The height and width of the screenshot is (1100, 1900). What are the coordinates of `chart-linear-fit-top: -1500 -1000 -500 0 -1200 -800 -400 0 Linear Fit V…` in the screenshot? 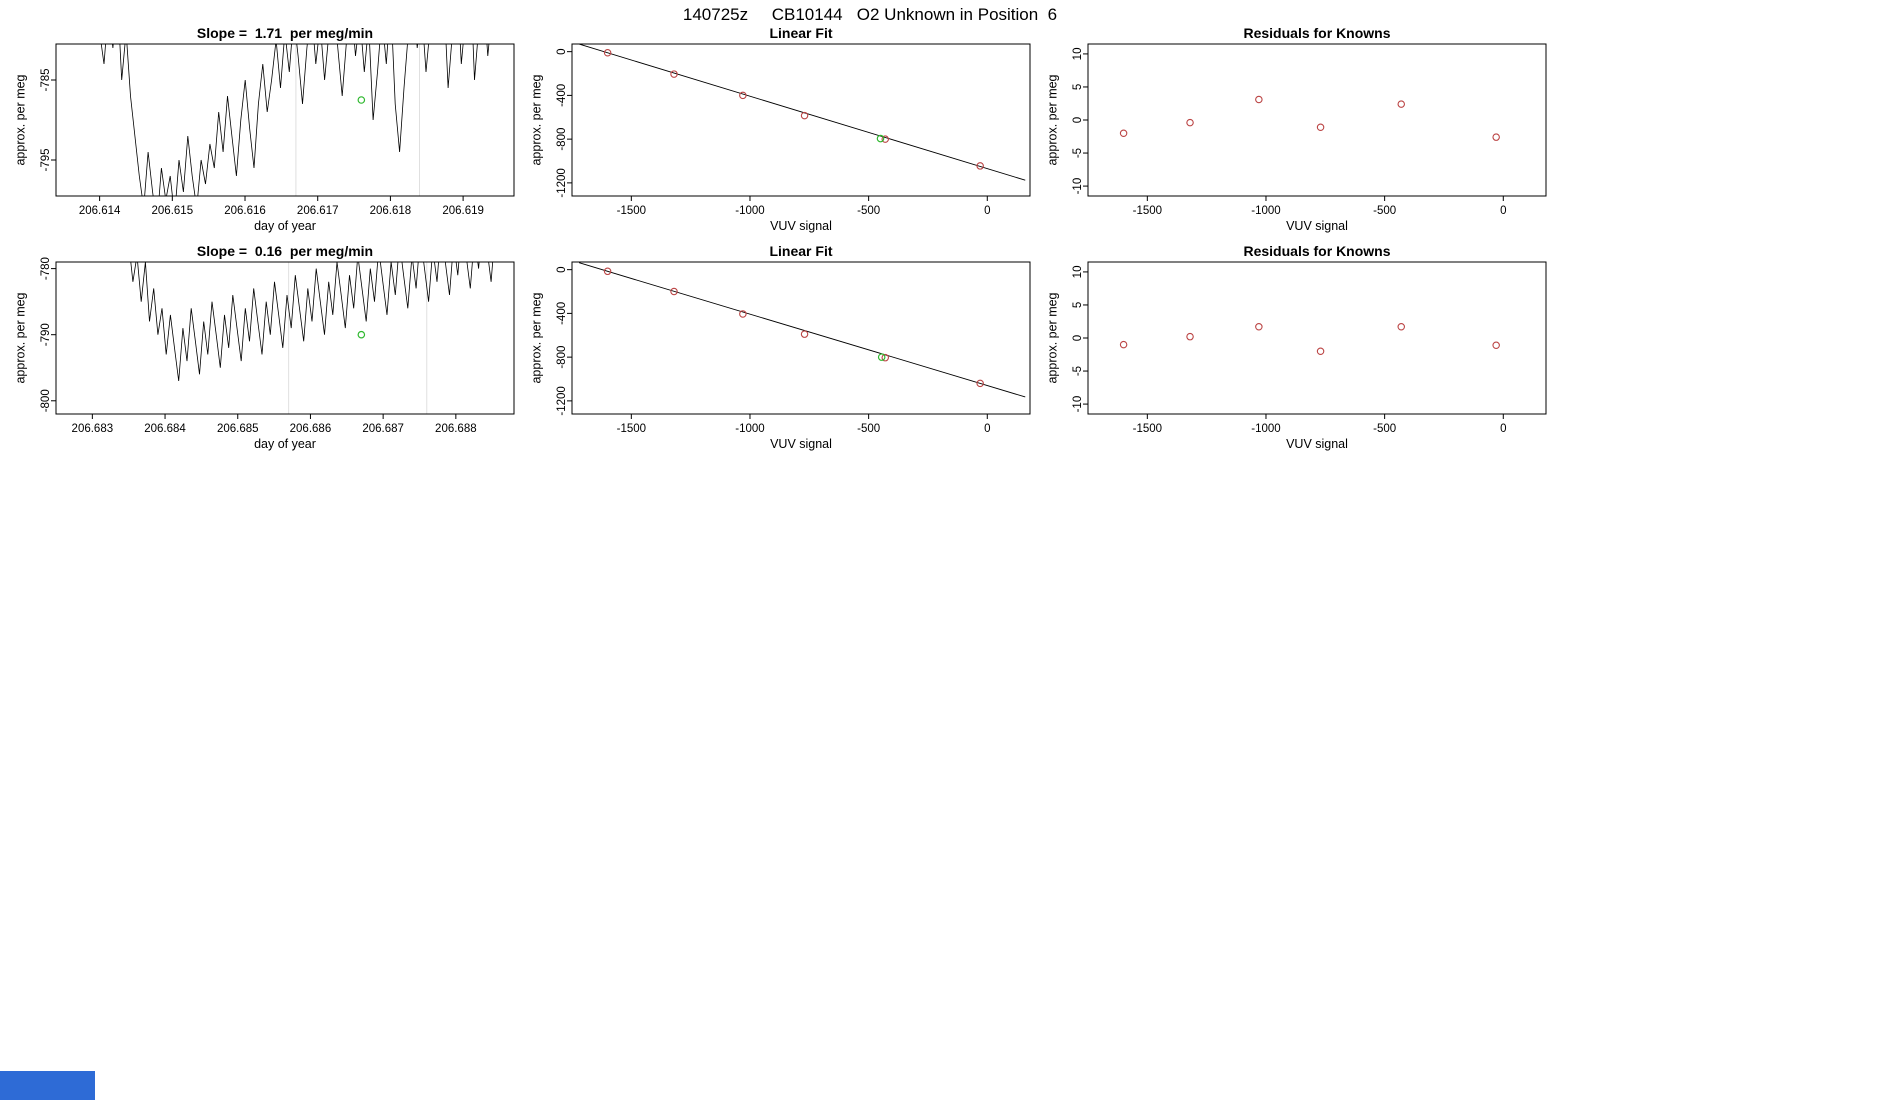 It's located at (782, 134).